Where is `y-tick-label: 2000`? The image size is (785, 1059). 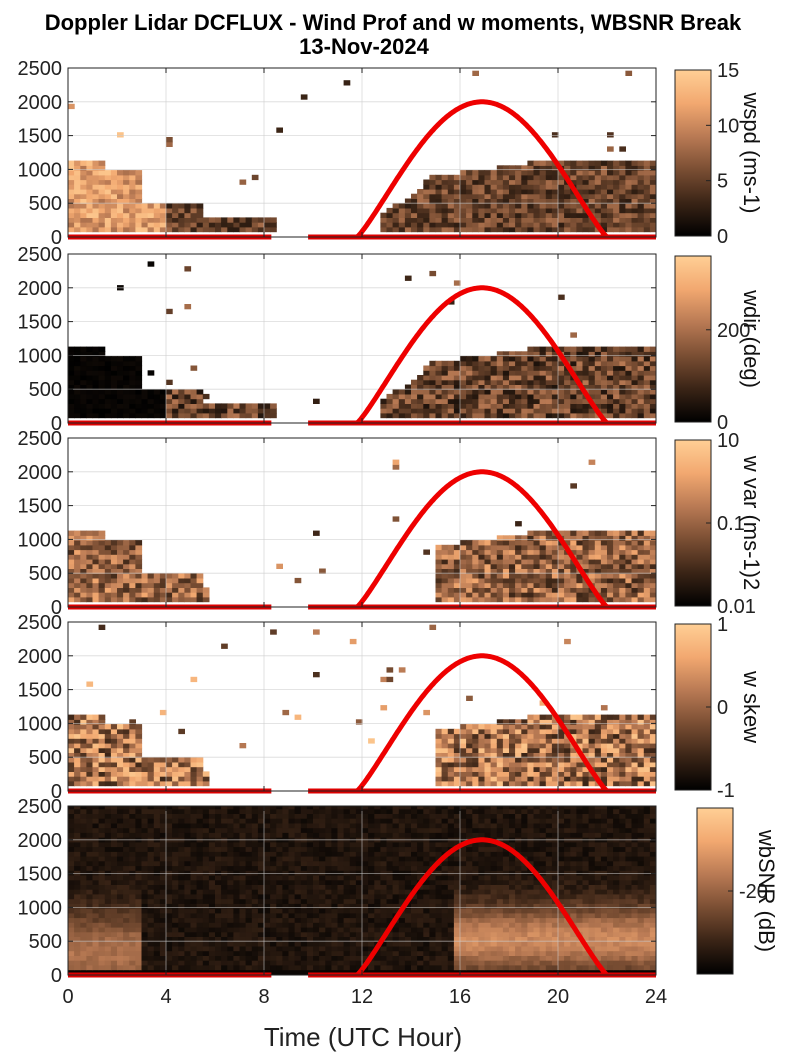 y-tick-label: 2000 is located at coordinates (40, 289).